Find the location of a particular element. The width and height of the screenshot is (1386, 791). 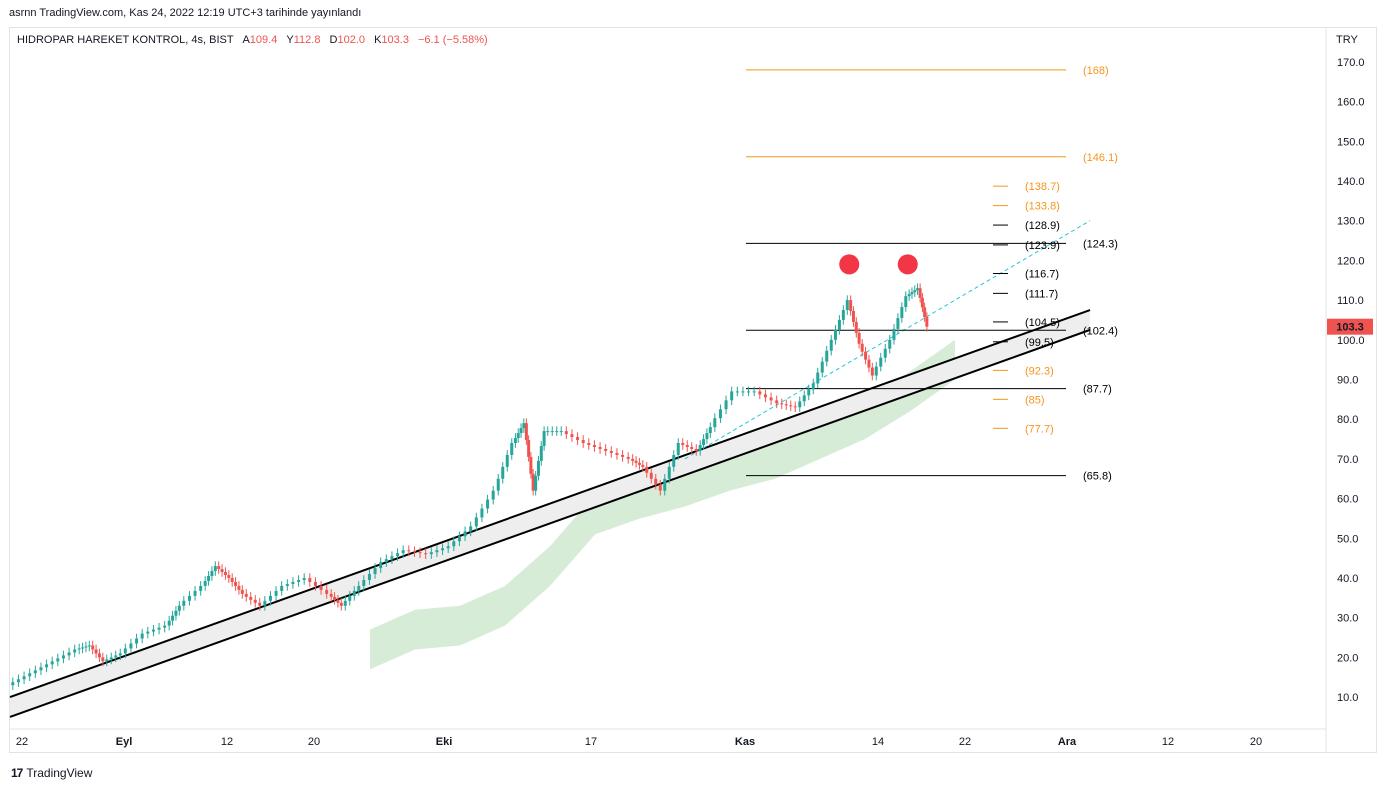

low-value: 102.0 is located at coordinates (351, 40).